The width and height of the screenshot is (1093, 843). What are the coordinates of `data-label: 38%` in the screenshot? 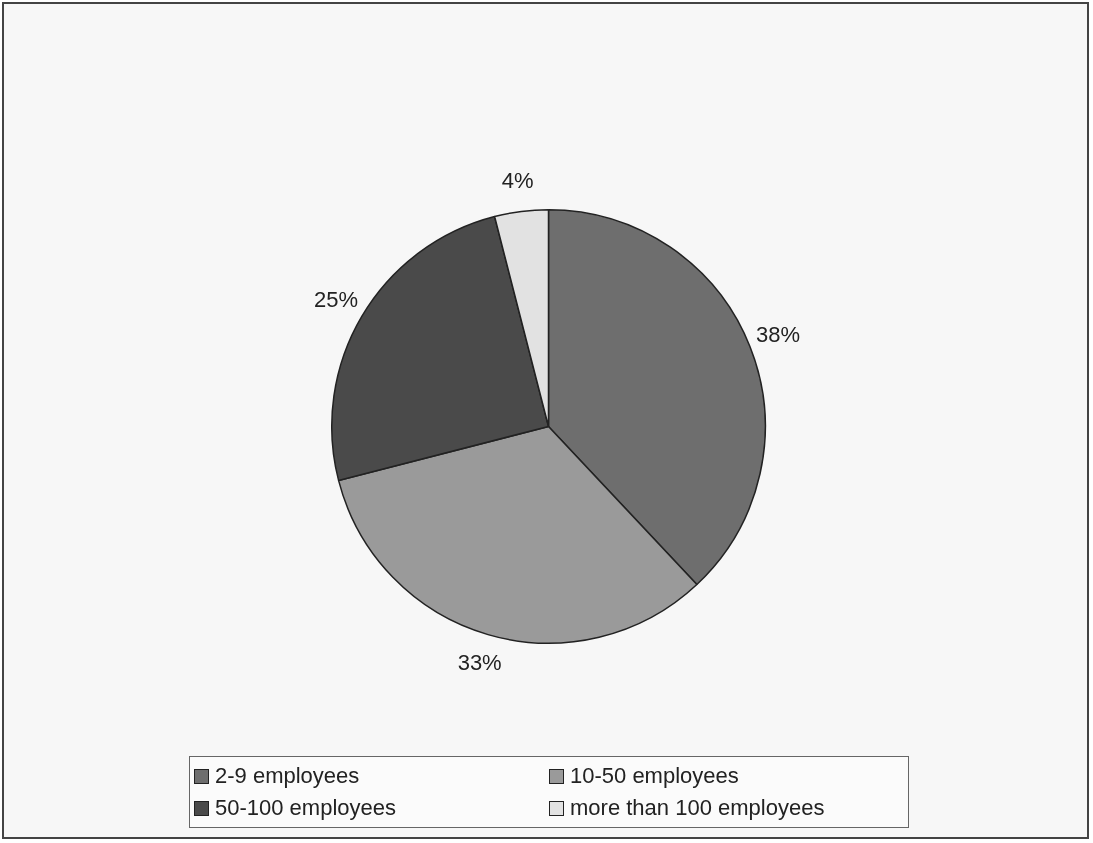 It's located at (777, 334).